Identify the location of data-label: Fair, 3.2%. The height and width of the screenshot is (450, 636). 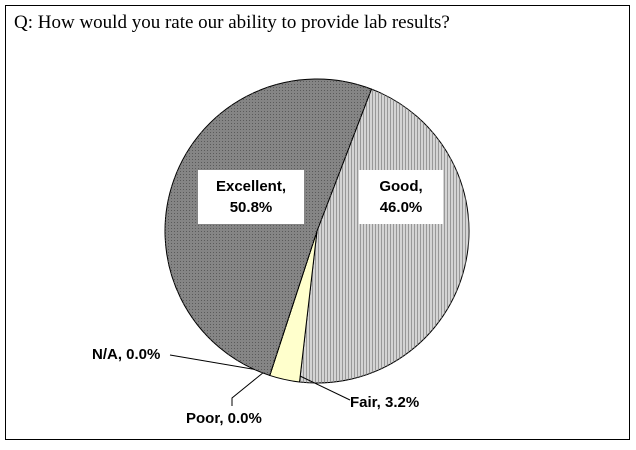
(385, 402).